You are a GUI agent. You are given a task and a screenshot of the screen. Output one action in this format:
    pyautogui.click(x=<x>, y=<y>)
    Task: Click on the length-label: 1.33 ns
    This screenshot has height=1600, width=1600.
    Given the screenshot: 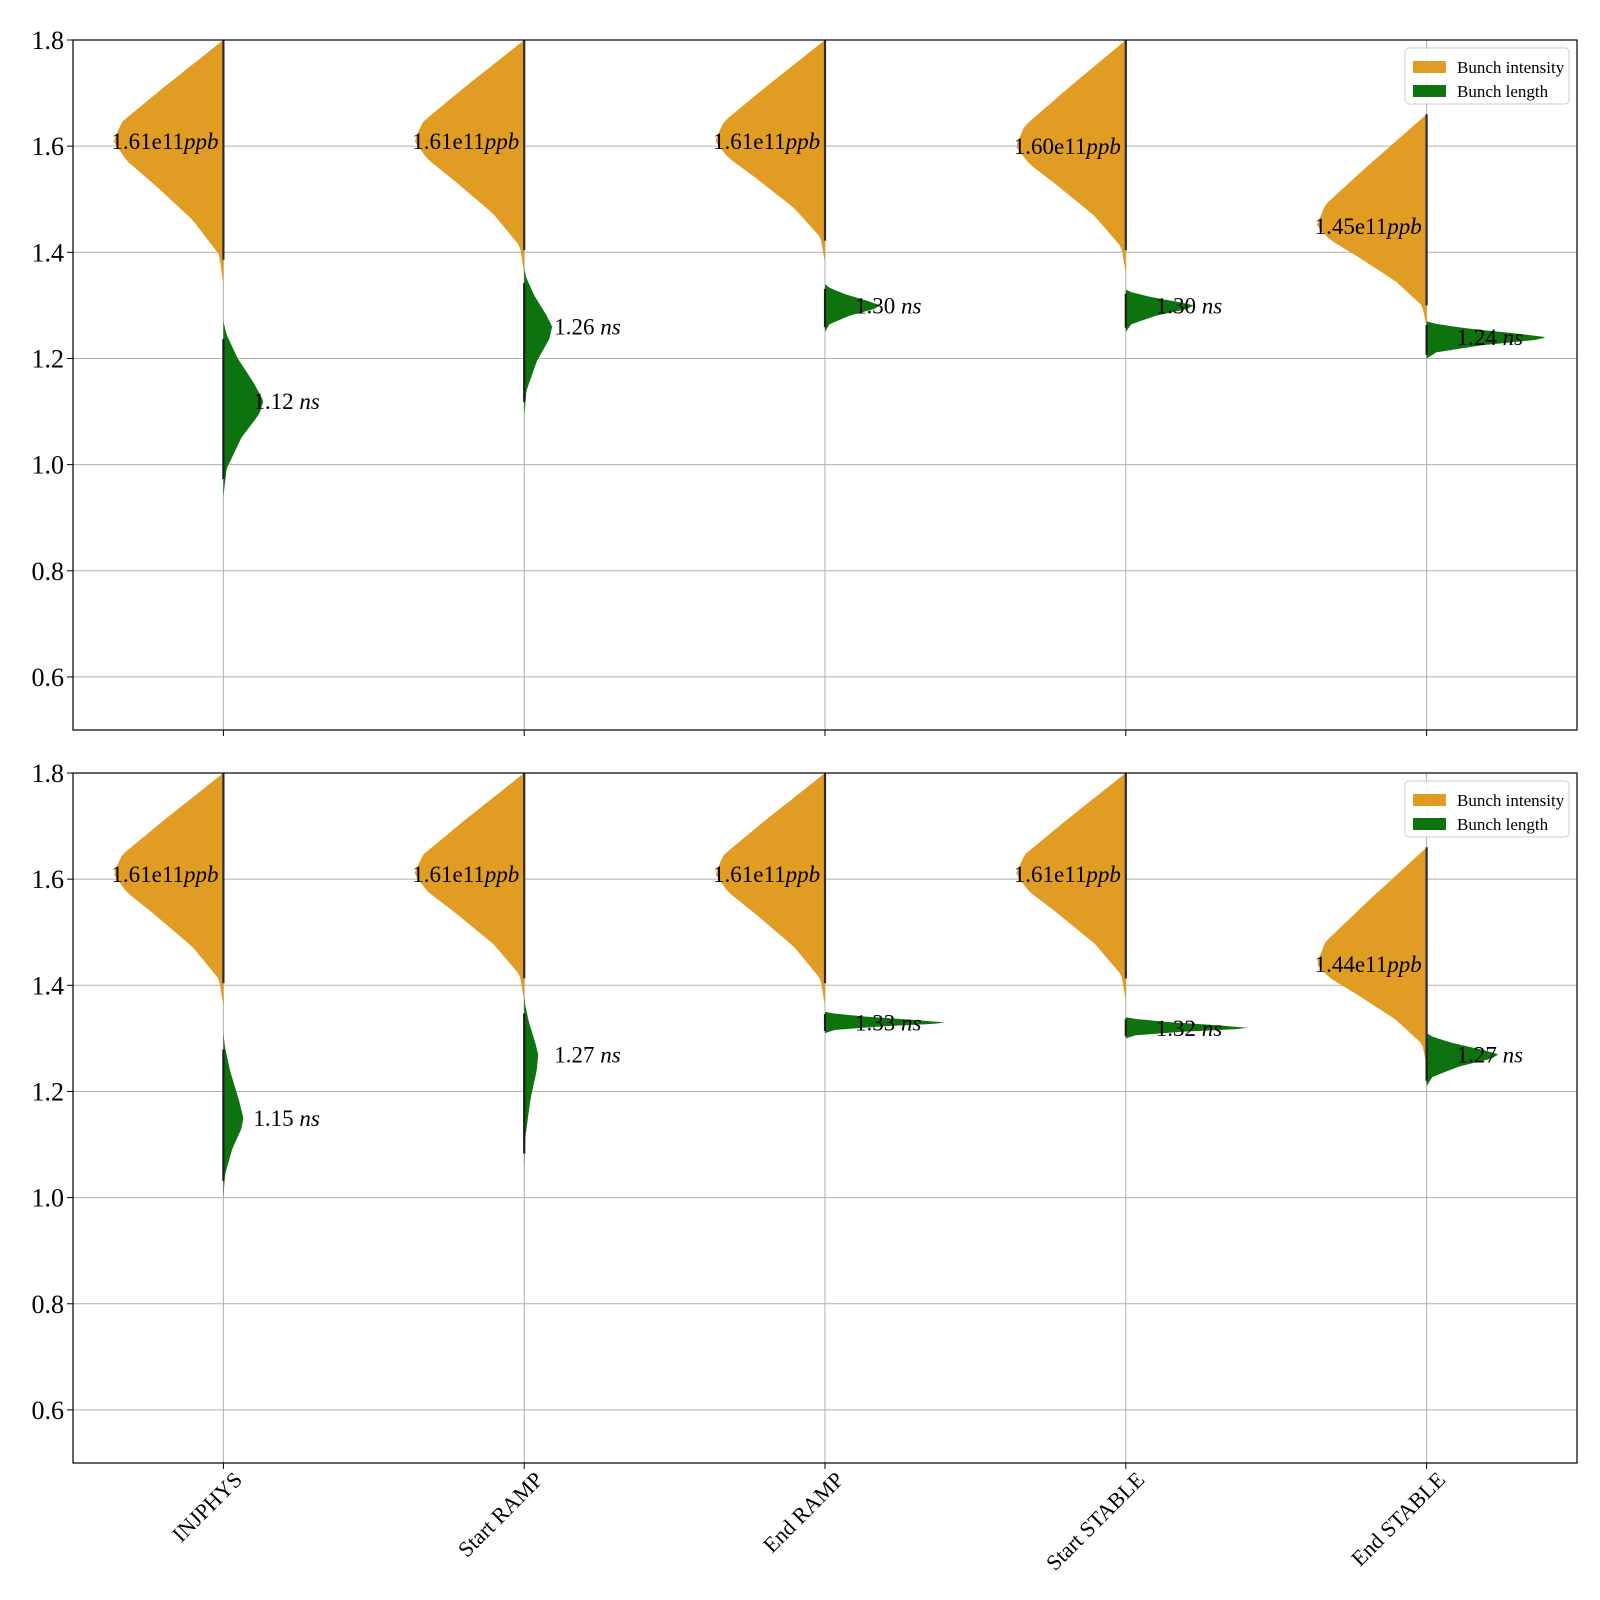 What is the action you would take?
    pyautogui.click(x=888, y=1022)
    